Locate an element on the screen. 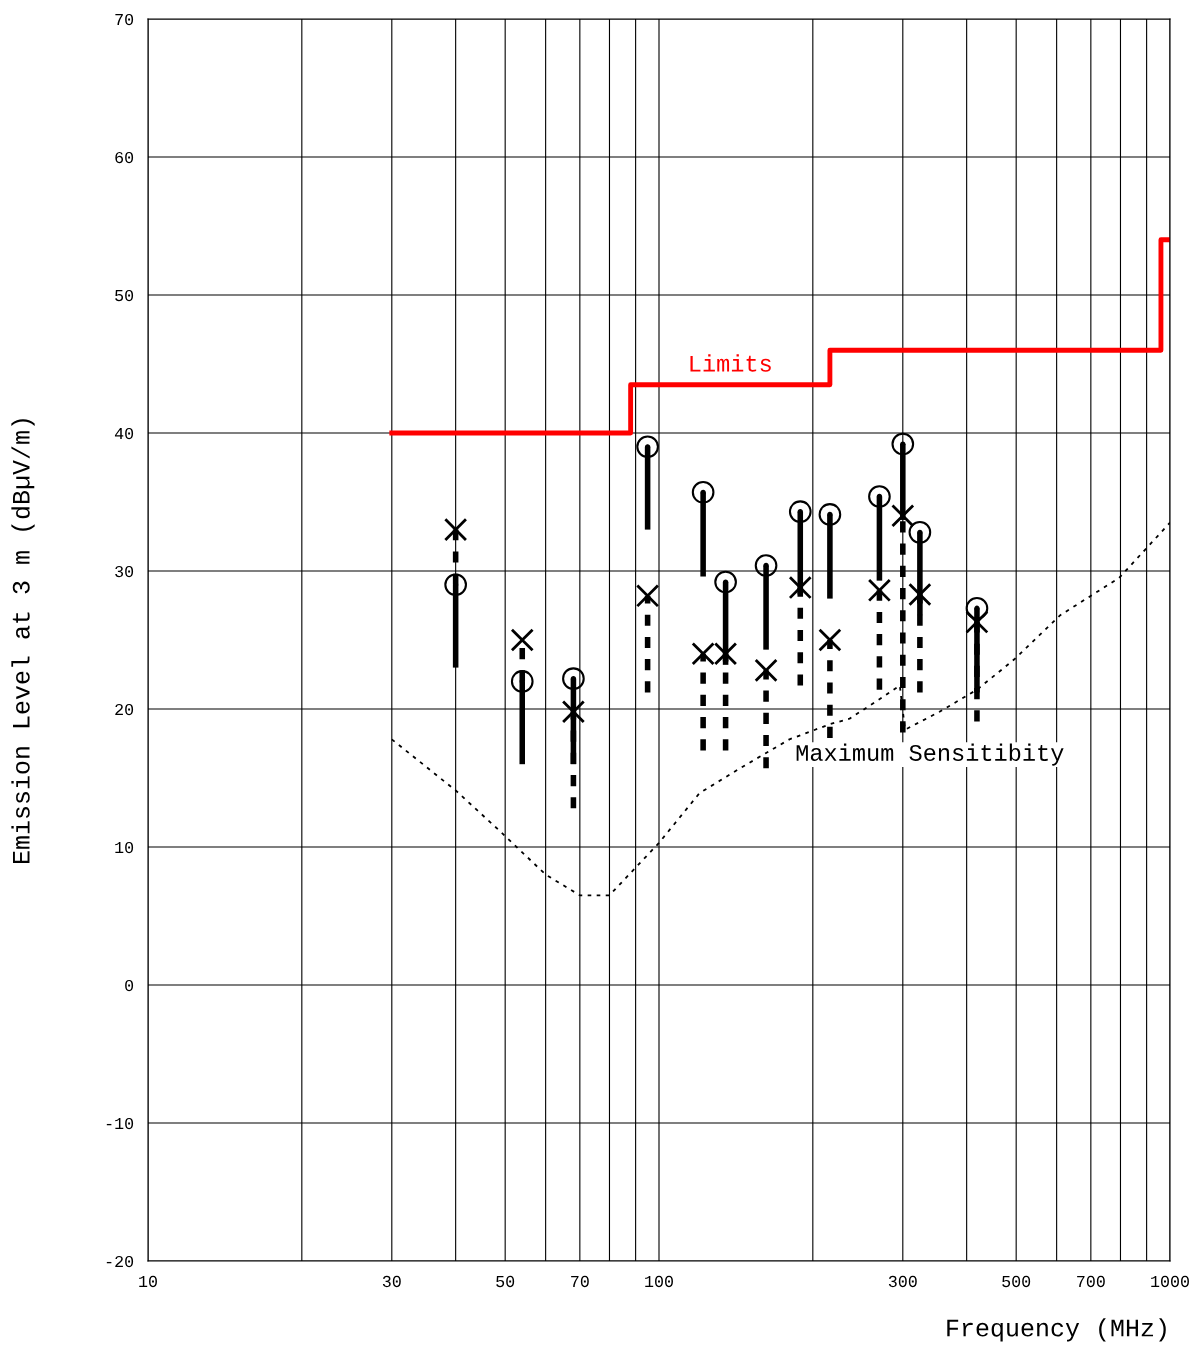 The width and height of the screenshot is (1202, 1359). y-axis-title: Emission Level at 3 m (dBµV/m) is located at coordinates (23, 641).